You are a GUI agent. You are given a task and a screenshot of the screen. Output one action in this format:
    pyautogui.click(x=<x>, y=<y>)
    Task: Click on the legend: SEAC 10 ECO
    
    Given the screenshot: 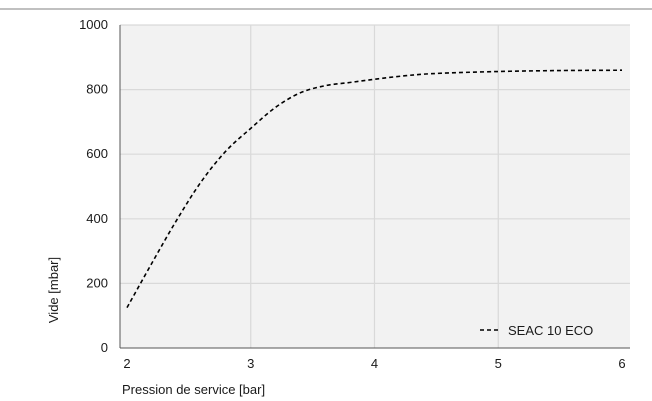 What is the action you would take?
    pyautogui.click(x=536, y=330)
    